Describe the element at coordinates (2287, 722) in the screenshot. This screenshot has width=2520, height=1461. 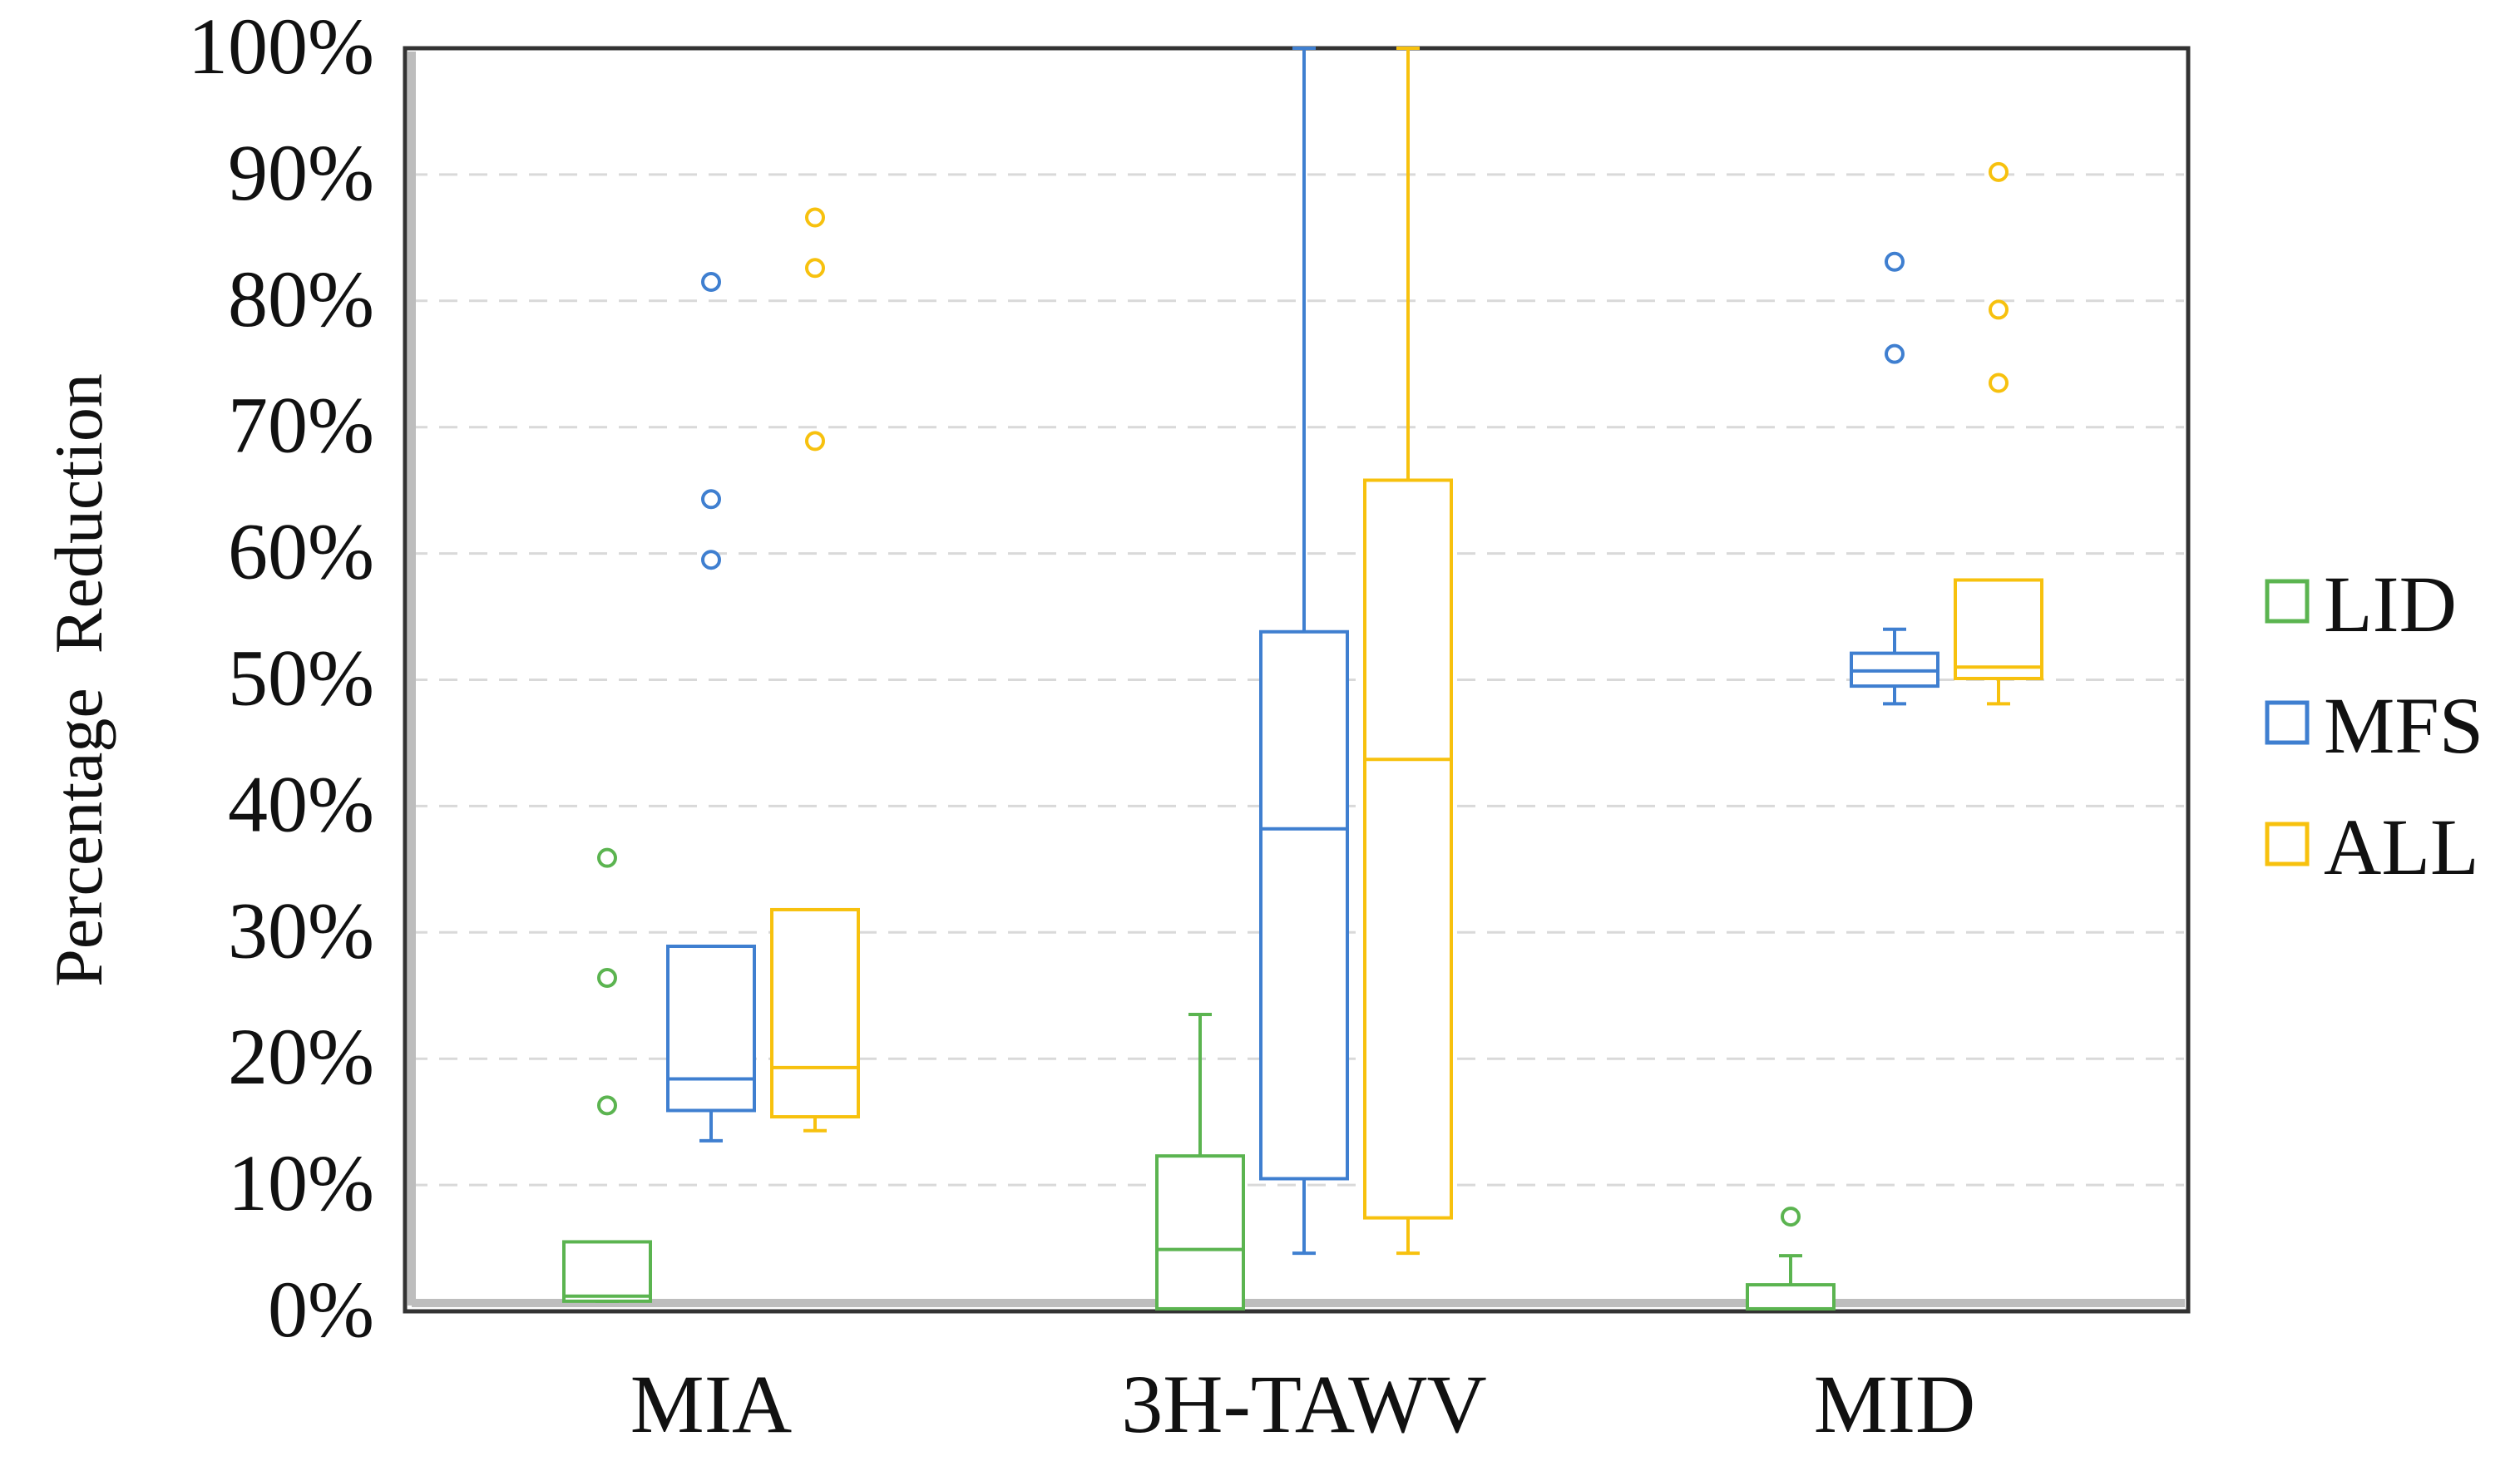
I see `legend-swatch-mfs` at that location.